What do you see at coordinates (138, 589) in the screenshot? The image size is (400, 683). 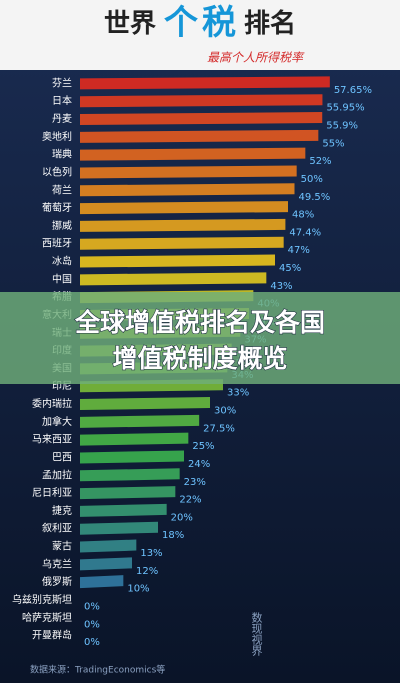 I see `value-label: 10%` at bounding box center [138, 589].